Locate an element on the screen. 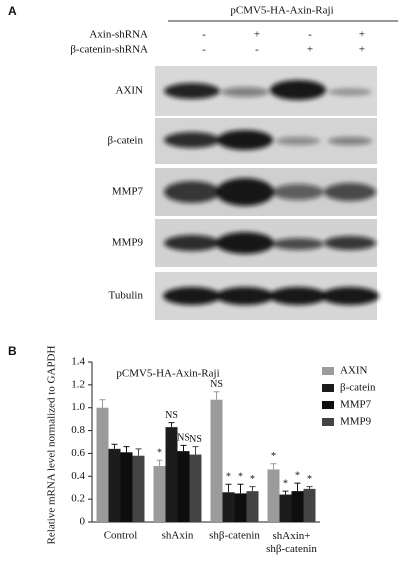 The width and height of the screenshot is (414, 584). blot-label: Tubulin is located at coordinates (126, 296).